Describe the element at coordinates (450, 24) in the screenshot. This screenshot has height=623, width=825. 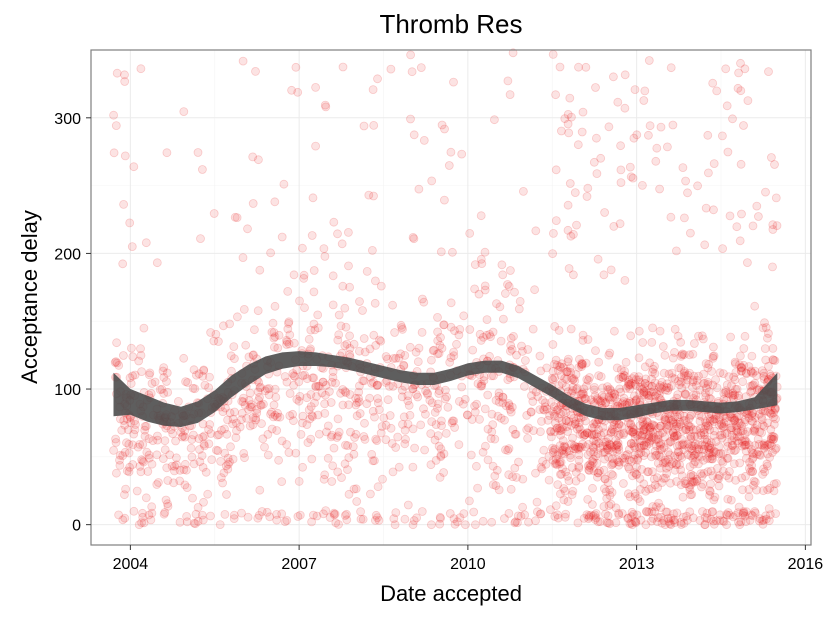
I see `chart-title: Thromb Res` at that location.